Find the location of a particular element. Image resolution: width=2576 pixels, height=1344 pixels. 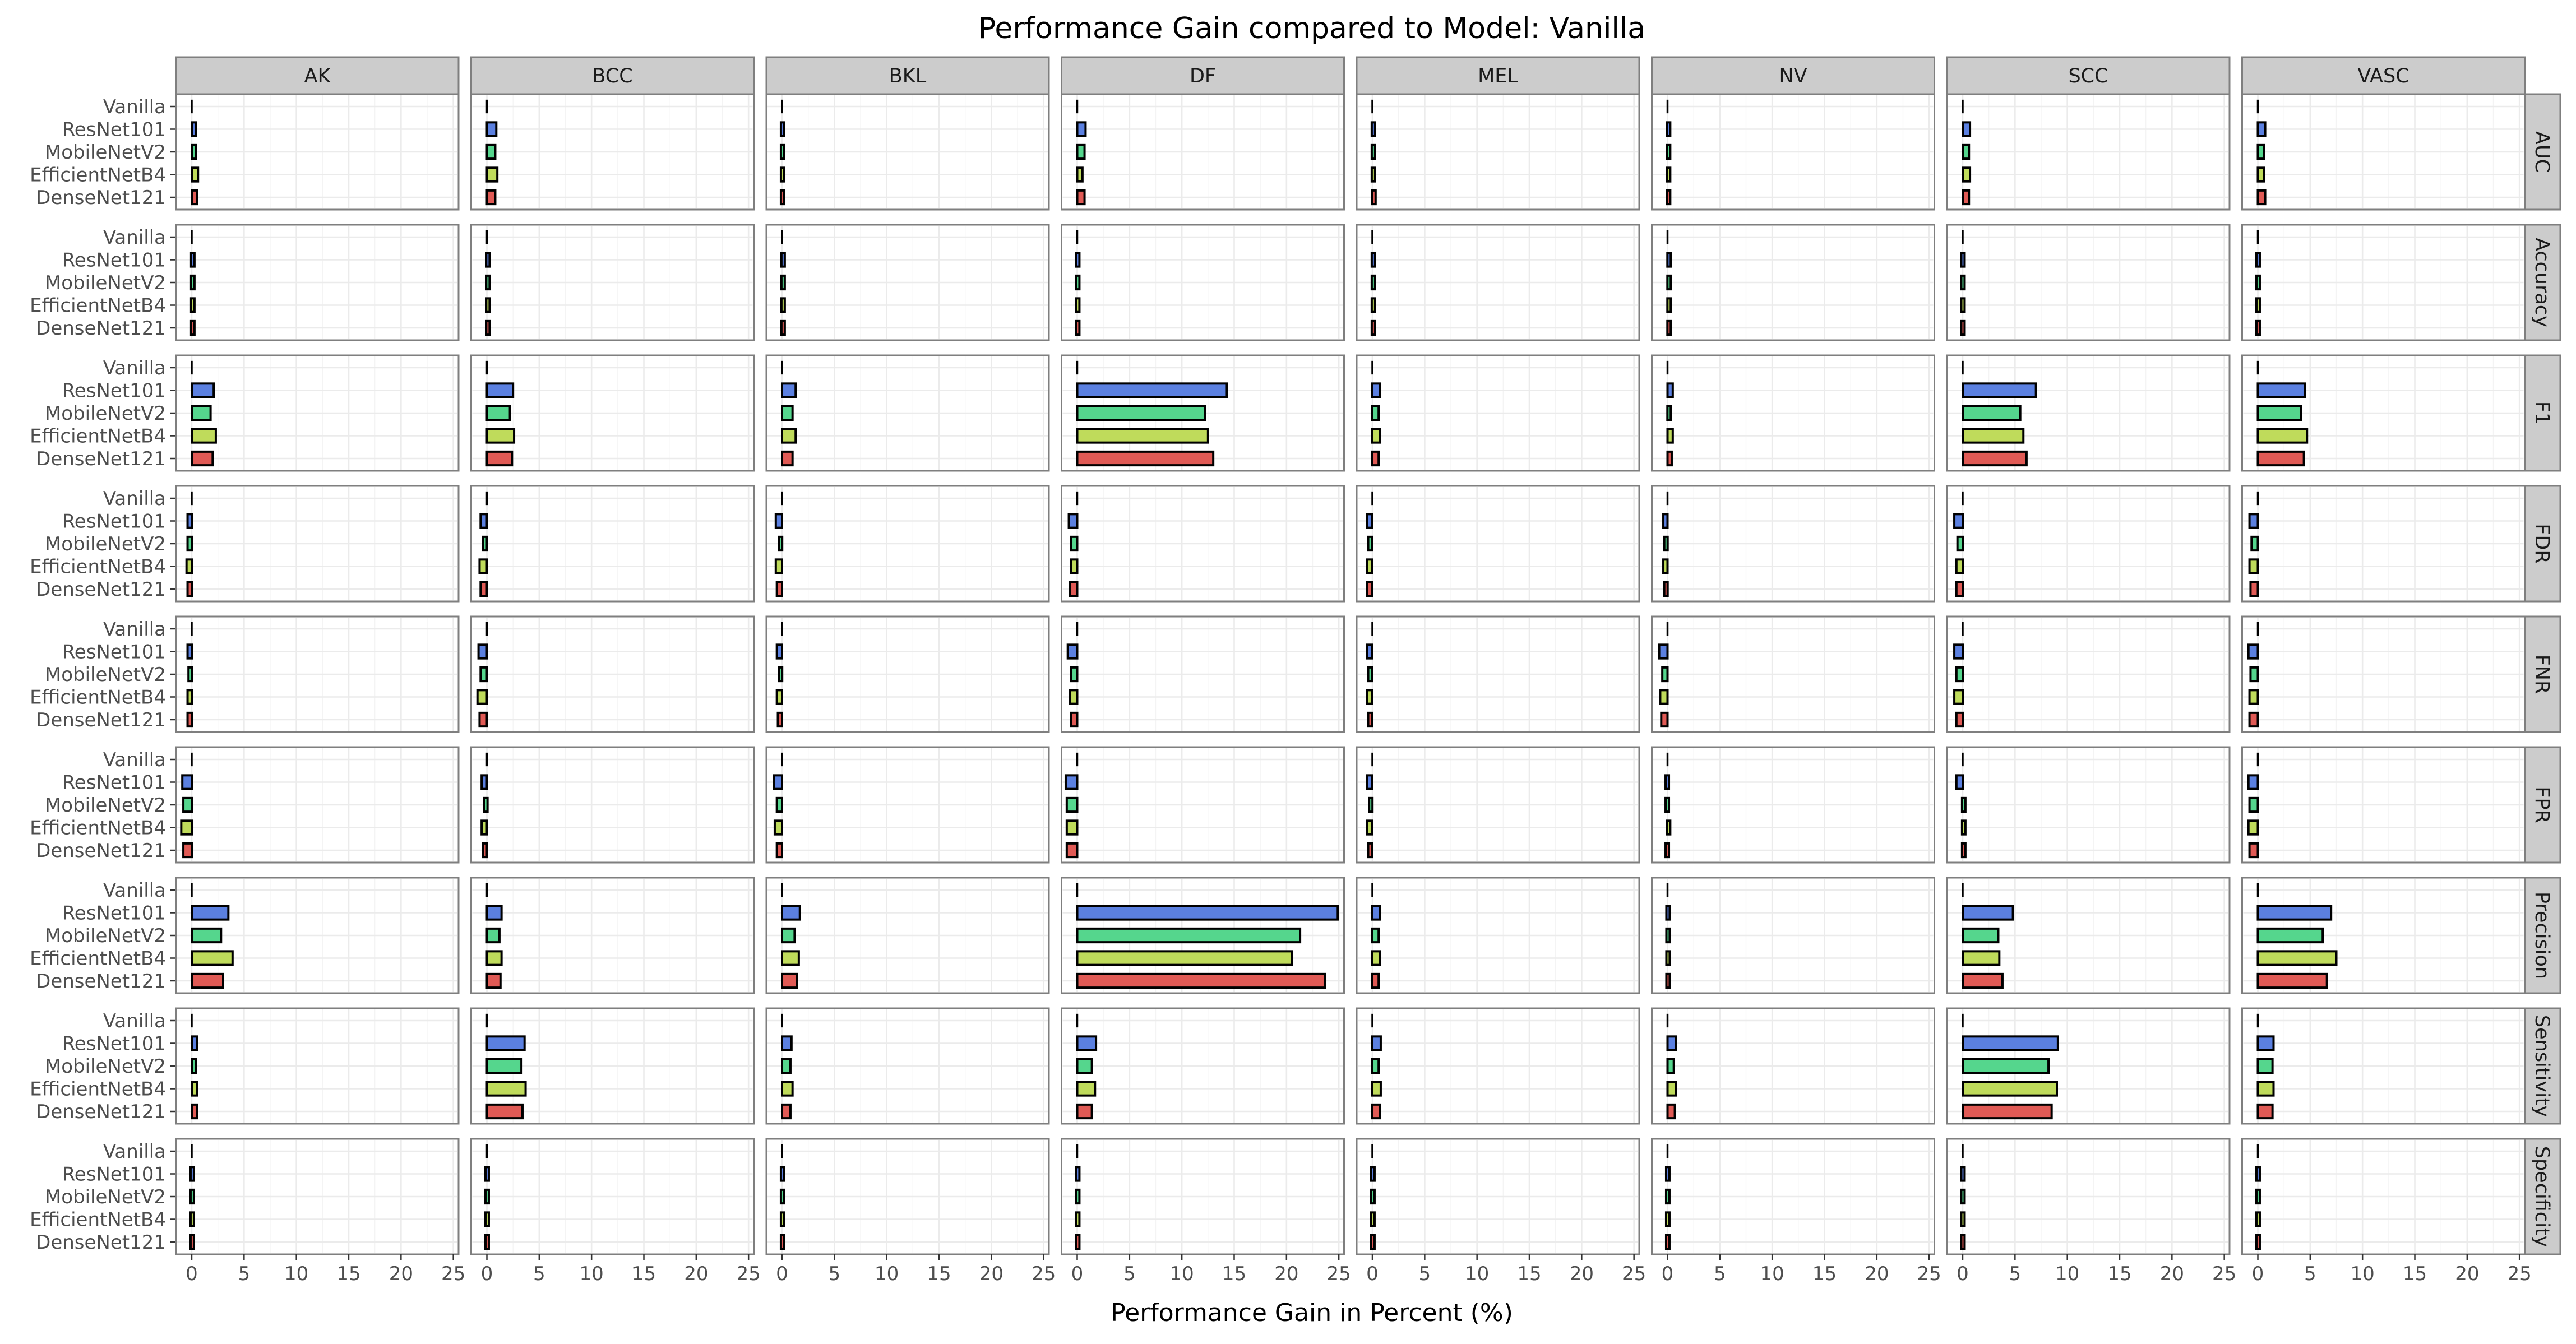

panel-auc-bkl is located at coordinates (907, 152).